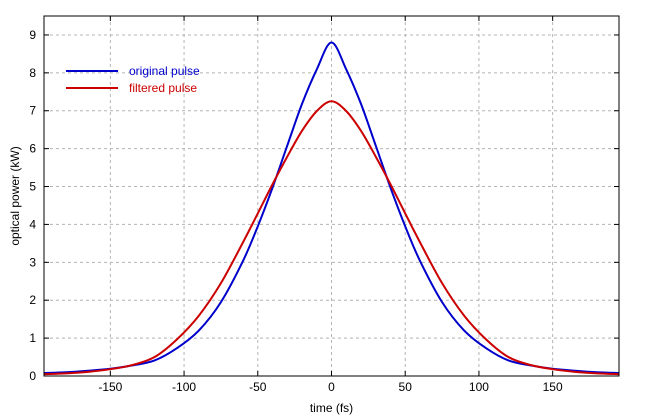 This screenshot has height=420, width=650. I want to click on x-tick-label: 100, so click(479, 387).